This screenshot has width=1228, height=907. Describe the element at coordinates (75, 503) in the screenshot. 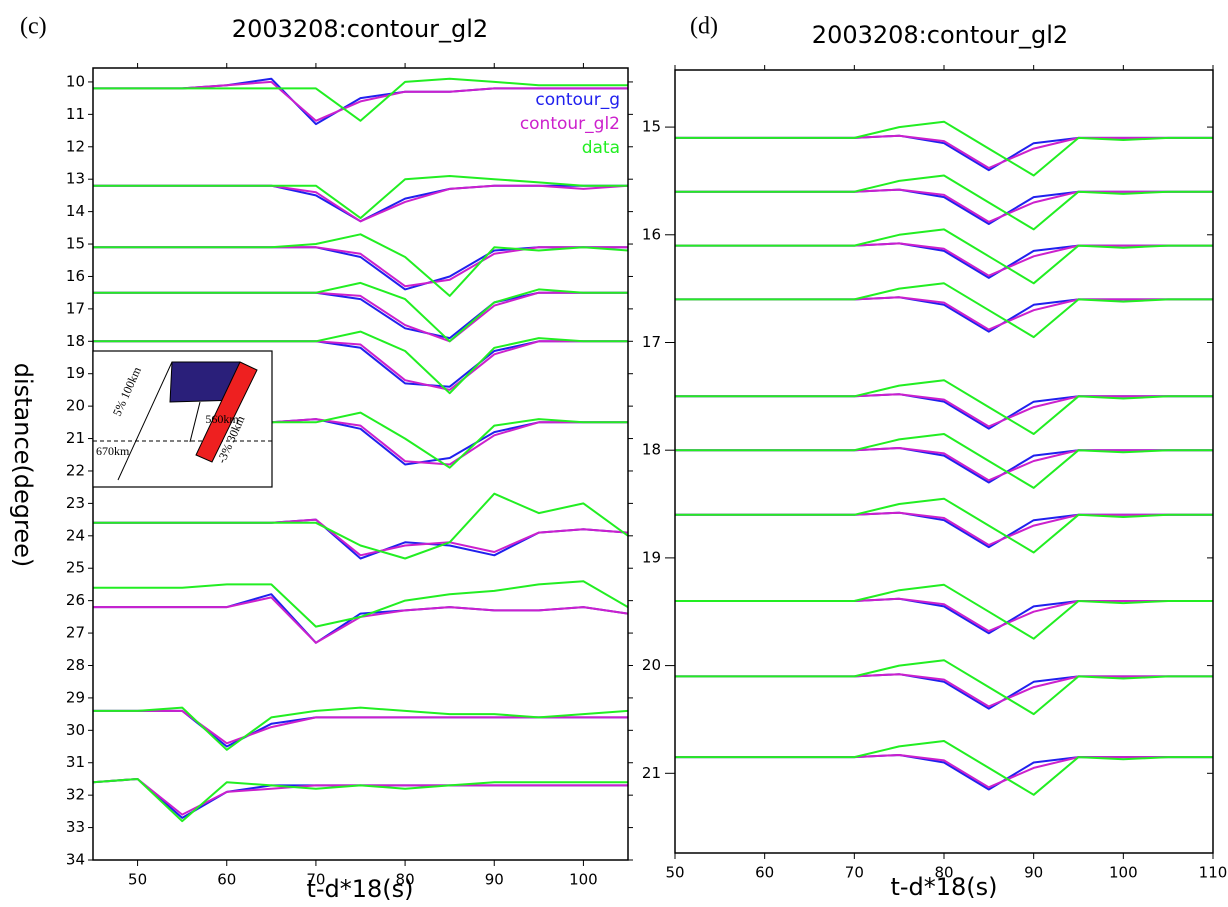

I see `y-tick-label: 23` at that location.